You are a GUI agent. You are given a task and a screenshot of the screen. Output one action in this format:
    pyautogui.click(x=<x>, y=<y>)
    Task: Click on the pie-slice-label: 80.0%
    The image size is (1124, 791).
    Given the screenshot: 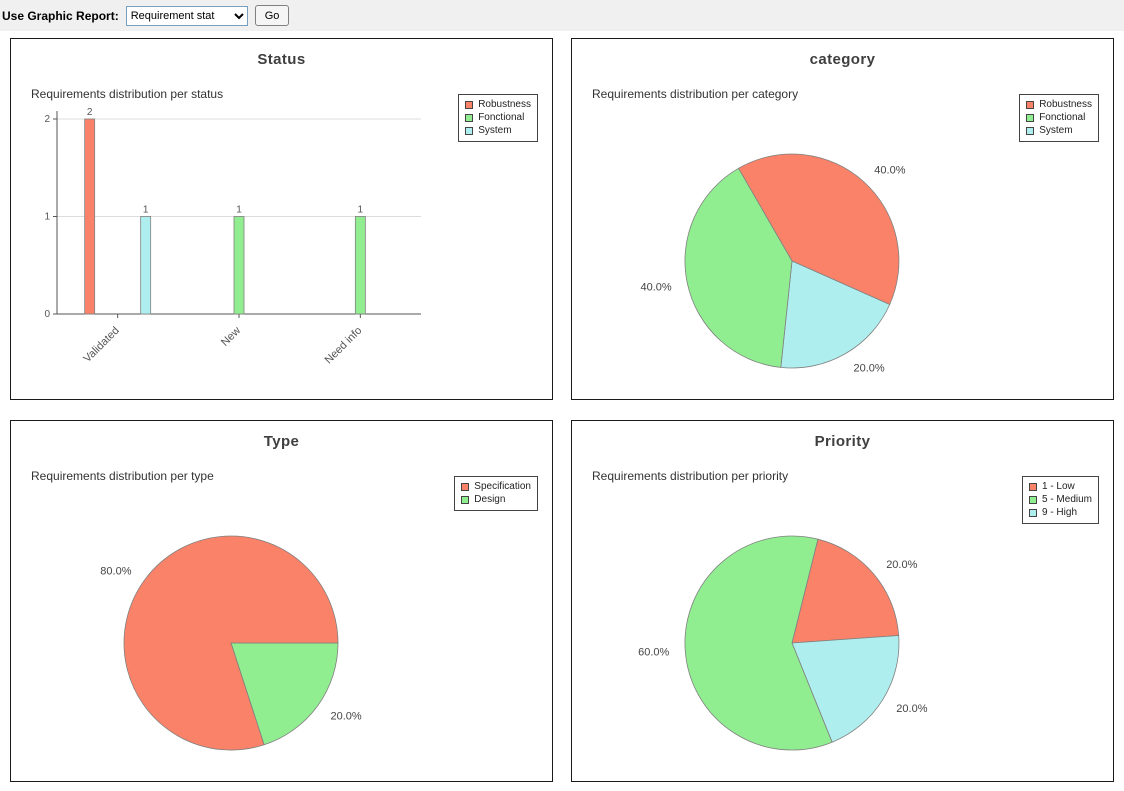 What is the action you would take?
    pyautogui.click(x=115, y=572)
    